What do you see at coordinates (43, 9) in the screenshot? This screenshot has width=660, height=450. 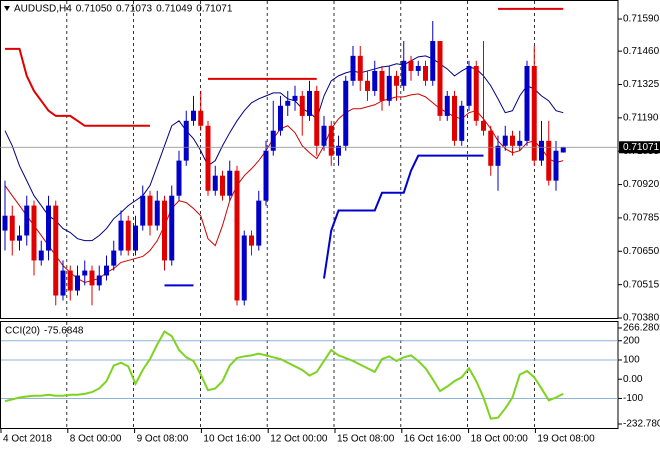 I see `symbol: AUDUSD,H4` at bounding box center [43, 9].